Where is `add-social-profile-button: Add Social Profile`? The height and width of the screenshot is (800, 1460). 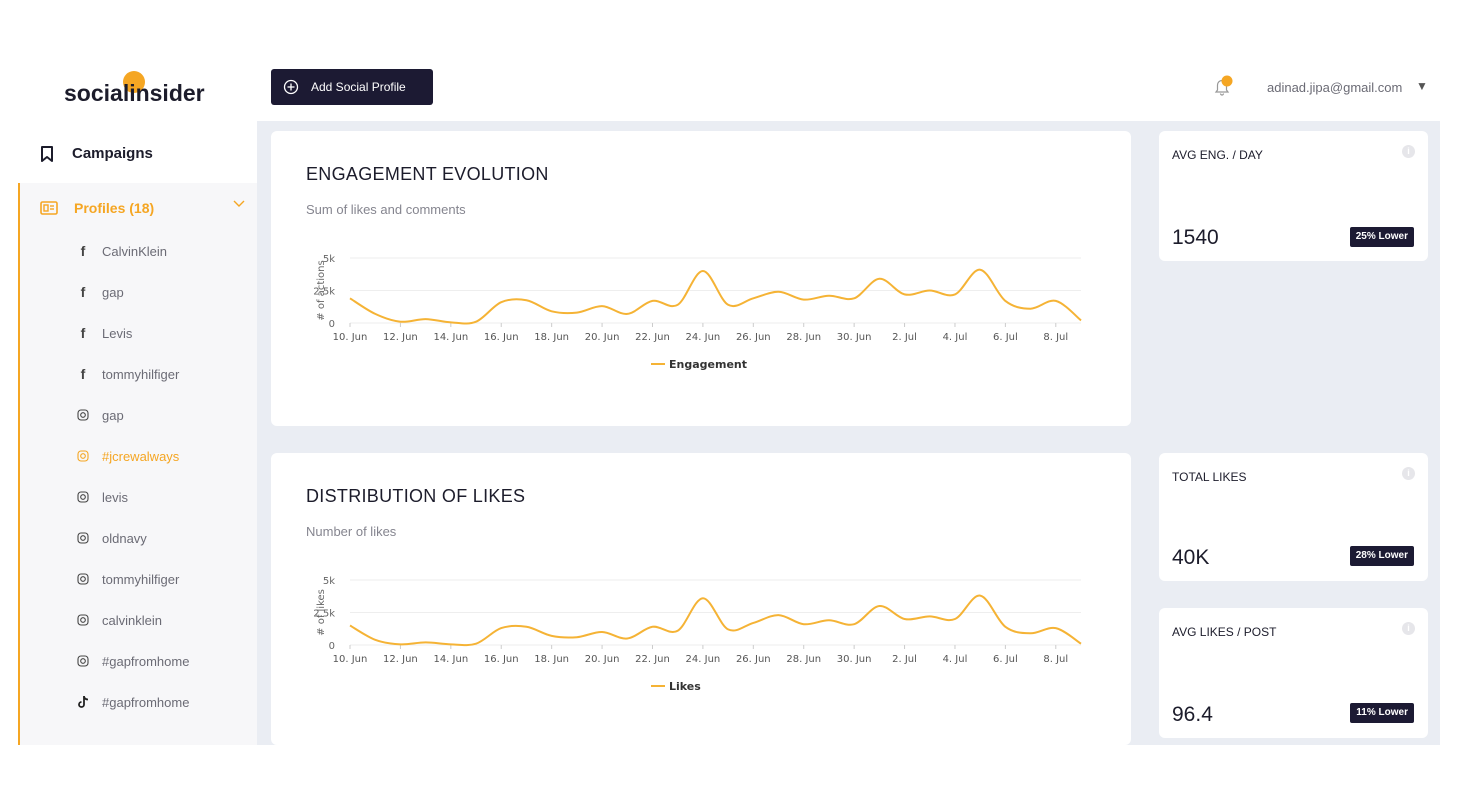 add-social-profile-button: Add Social Profile is located at coordinates (352, 87).